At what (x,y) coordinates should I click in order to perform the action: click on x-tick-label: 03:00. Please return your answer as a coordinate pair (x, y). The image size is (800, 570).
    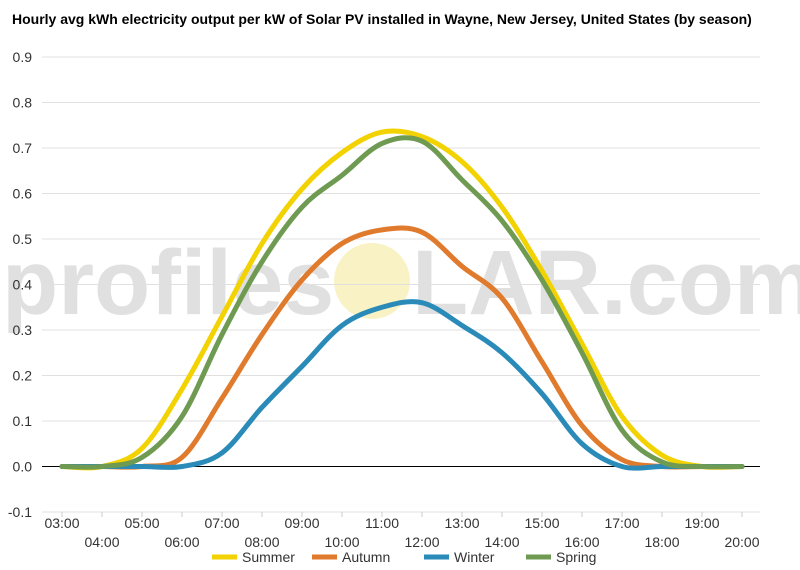
    Looking at the image, I should click on (61, 523).